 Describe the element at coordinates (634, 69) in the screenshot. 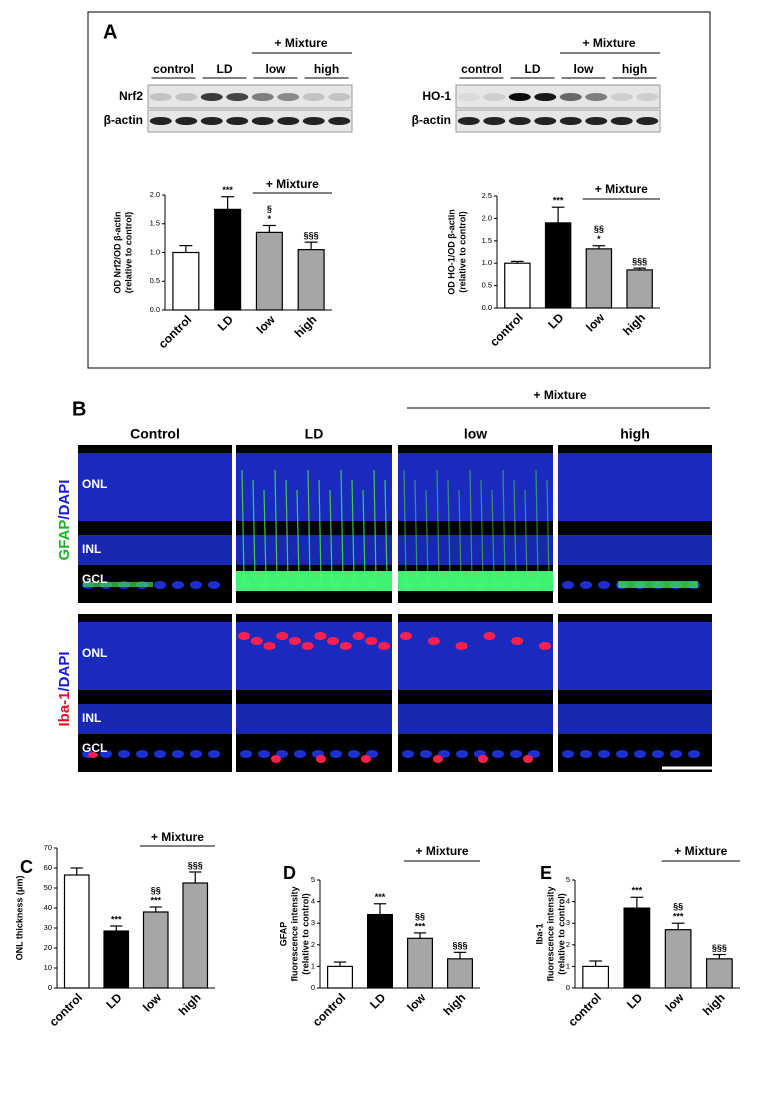

I see `group-label: high` at that location.